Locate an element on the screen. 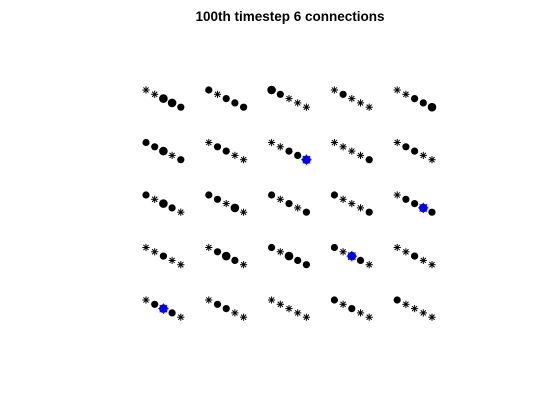 The image size is (560, 420). marker-group-r2-c5 is located at coordinates (414, 151).